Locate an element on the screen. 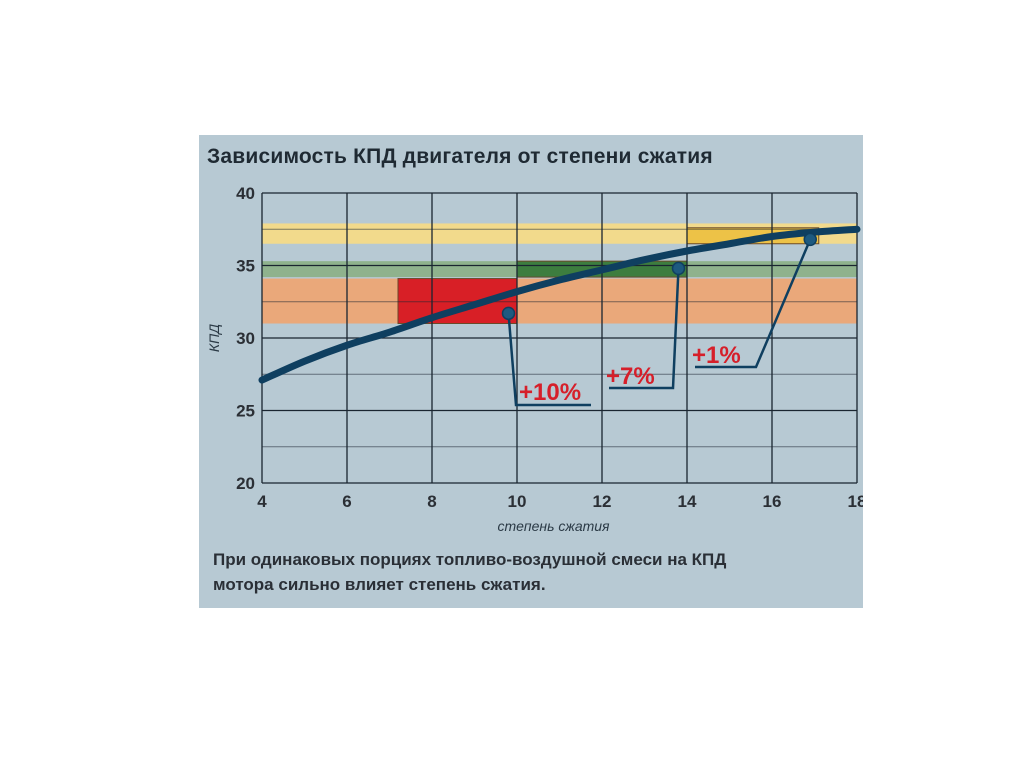  y-tick-label: 30 is located at coordinates (245, 338).